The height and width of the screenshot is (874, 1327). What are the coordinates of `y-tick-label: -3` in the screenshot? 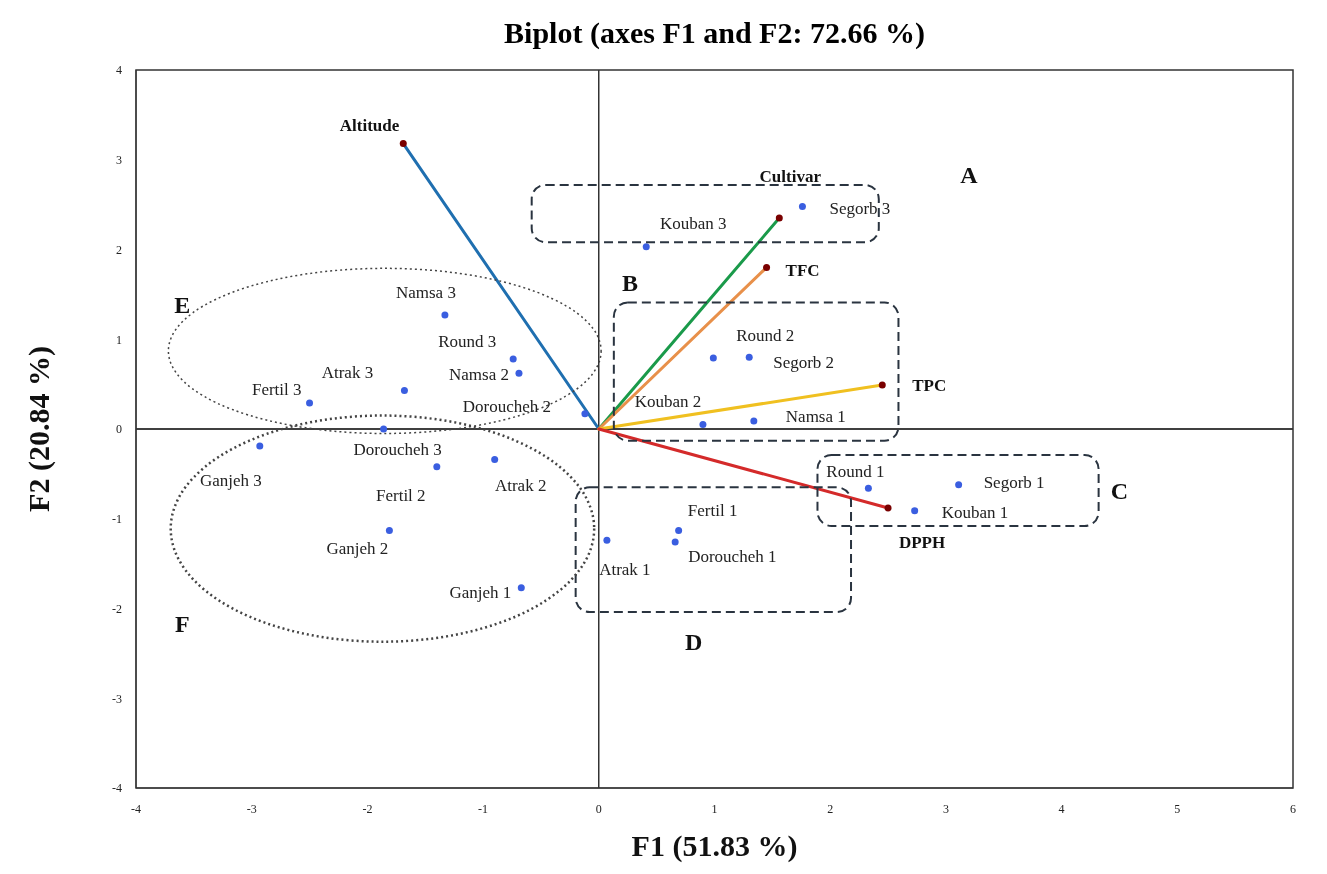 It's located at (117, 698).